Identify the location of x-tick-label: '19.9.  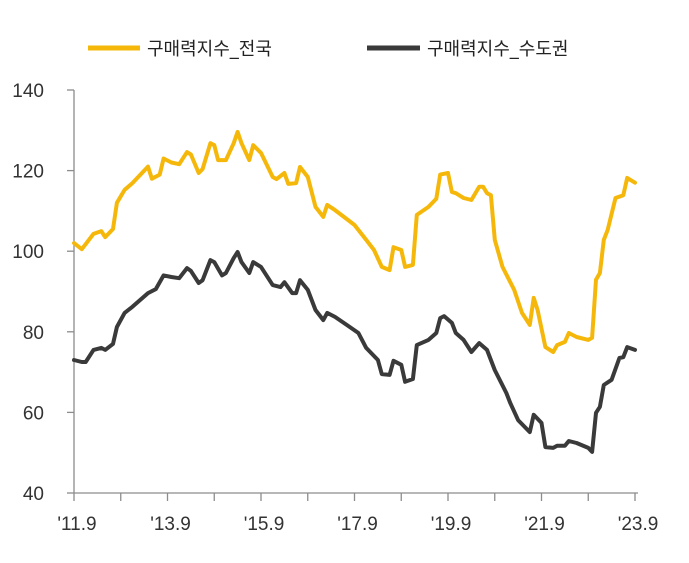
(451, 524).